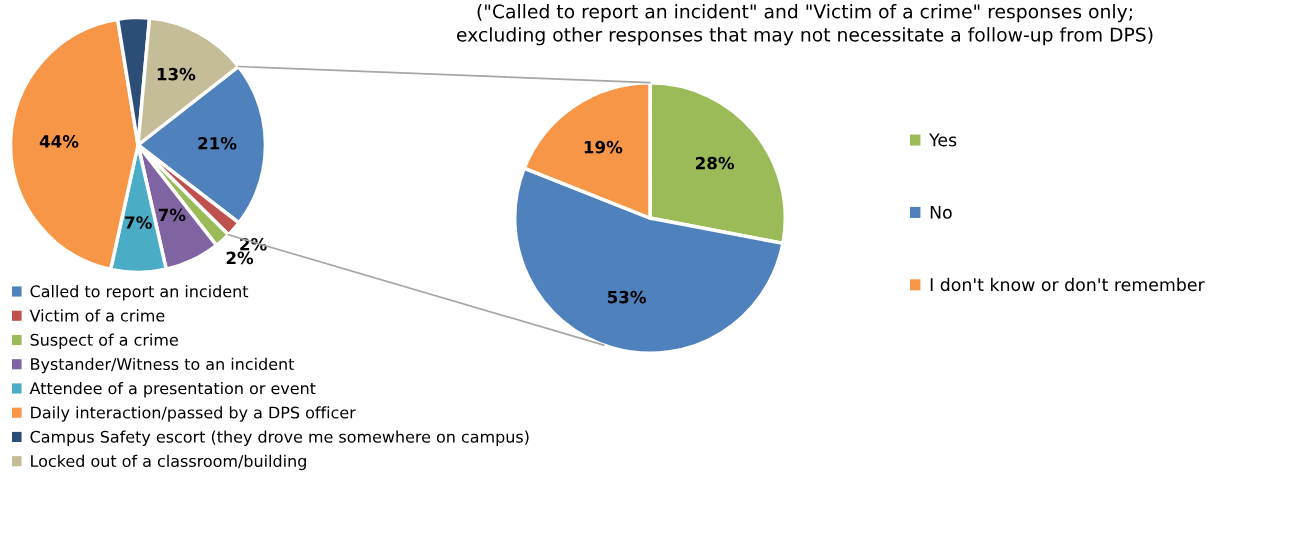 This screenshot has height=544, width=1293. I want to click on legend-label: Victim of a crime, so click(97, 315).